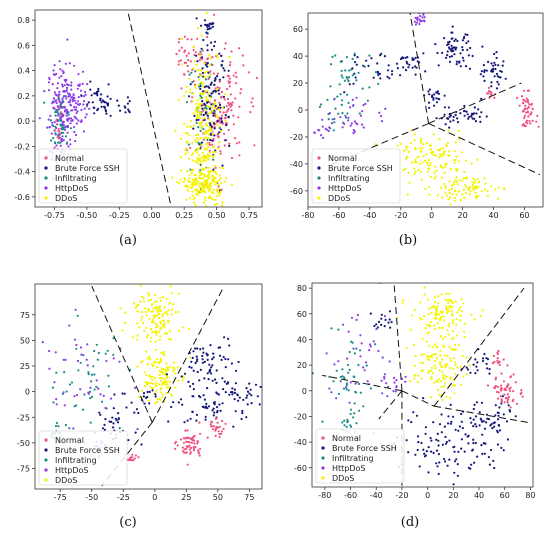  Describe the element at coordinates (46, 440) in the screenshot. I see `legend-marker` at that location.